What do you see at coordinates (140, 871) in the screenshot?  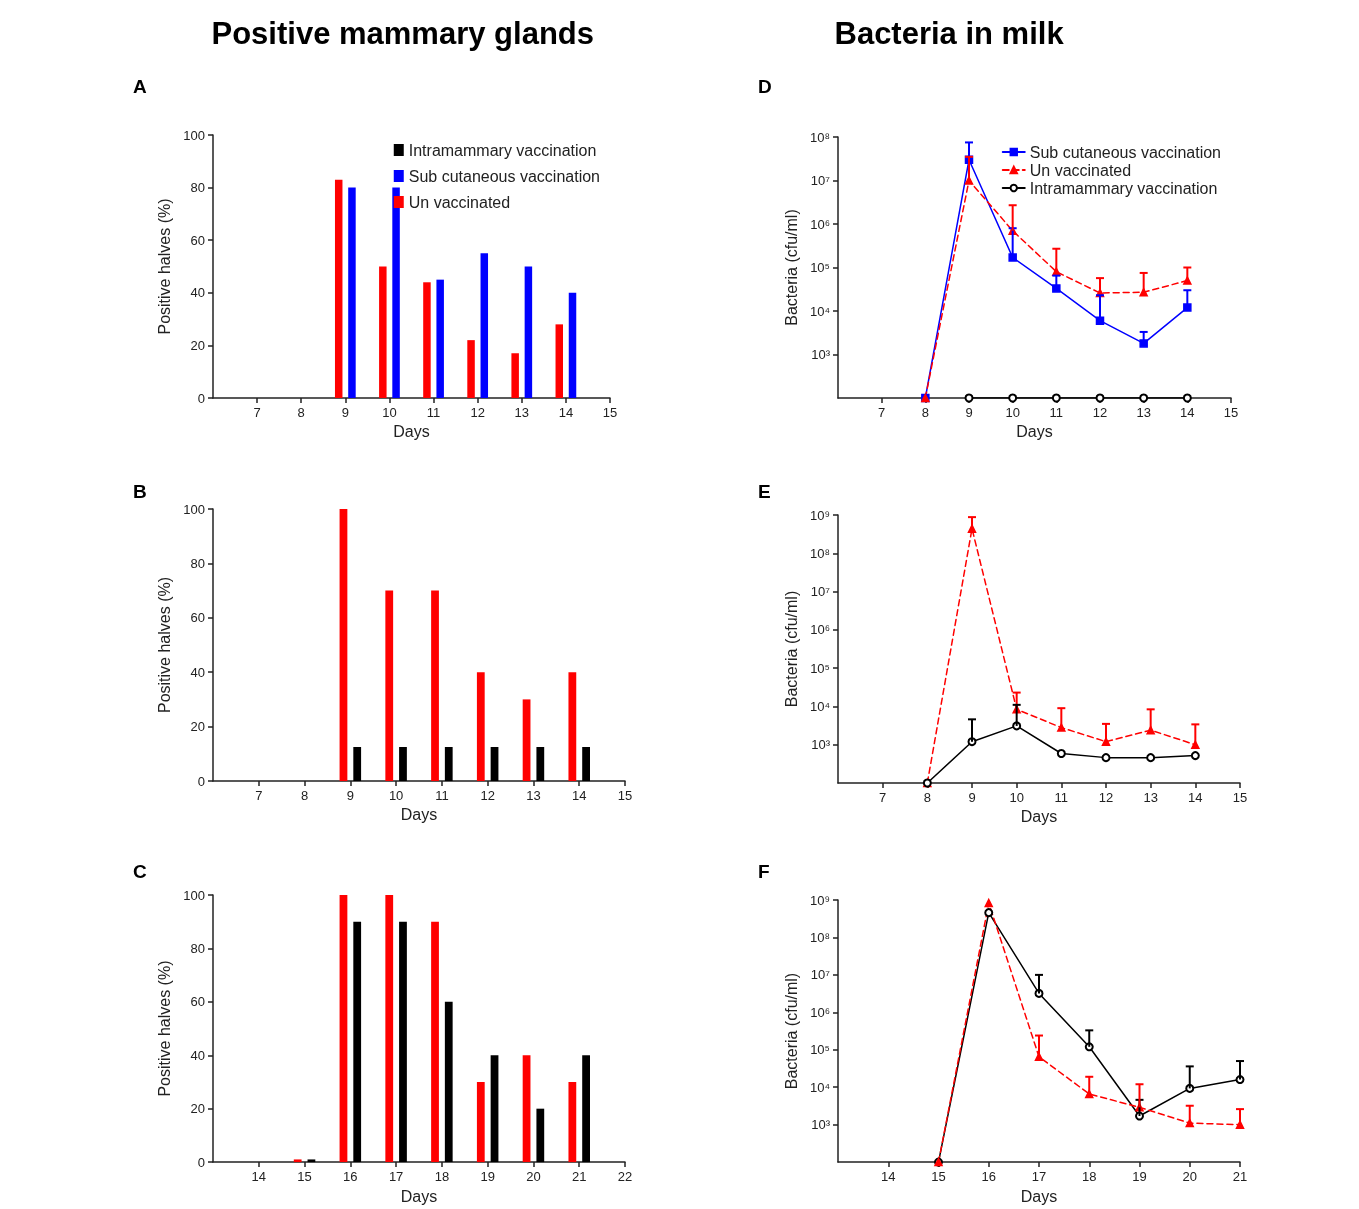 I see `chart-title: C` at bounding box center [140, 871].